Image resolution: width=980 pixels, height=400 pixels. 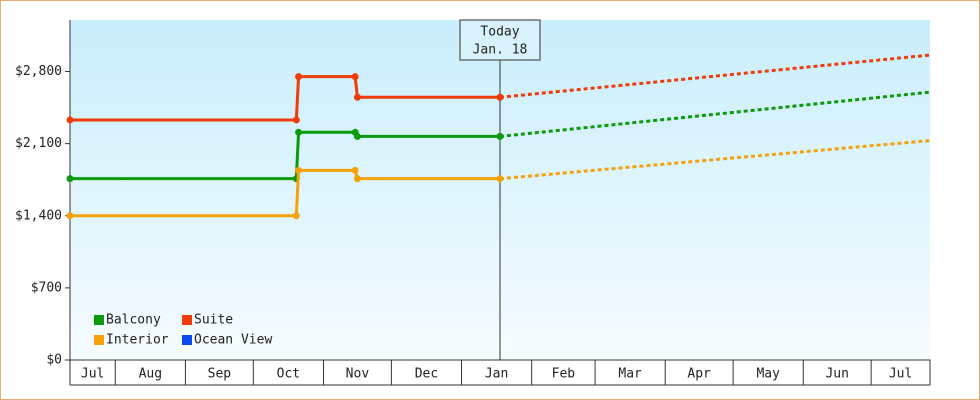 What do you see at coordinates (38, 71) in the screenshot?
I see `y-tick-label: $2,800` at bounding box center [38, 71].